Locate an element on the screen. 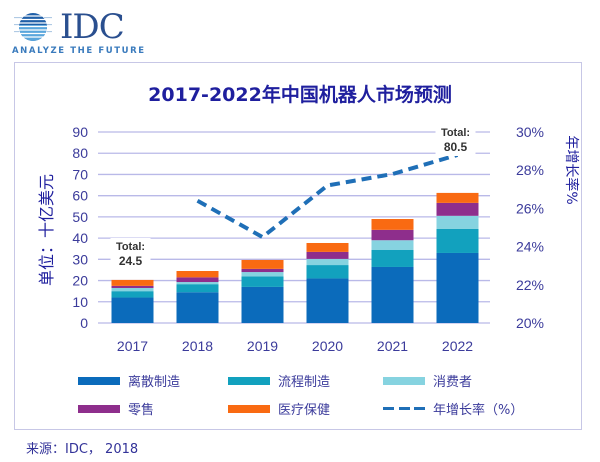 This screenshot has height=462, width=600. growth-rate-line is located at coordinates (327, 196).